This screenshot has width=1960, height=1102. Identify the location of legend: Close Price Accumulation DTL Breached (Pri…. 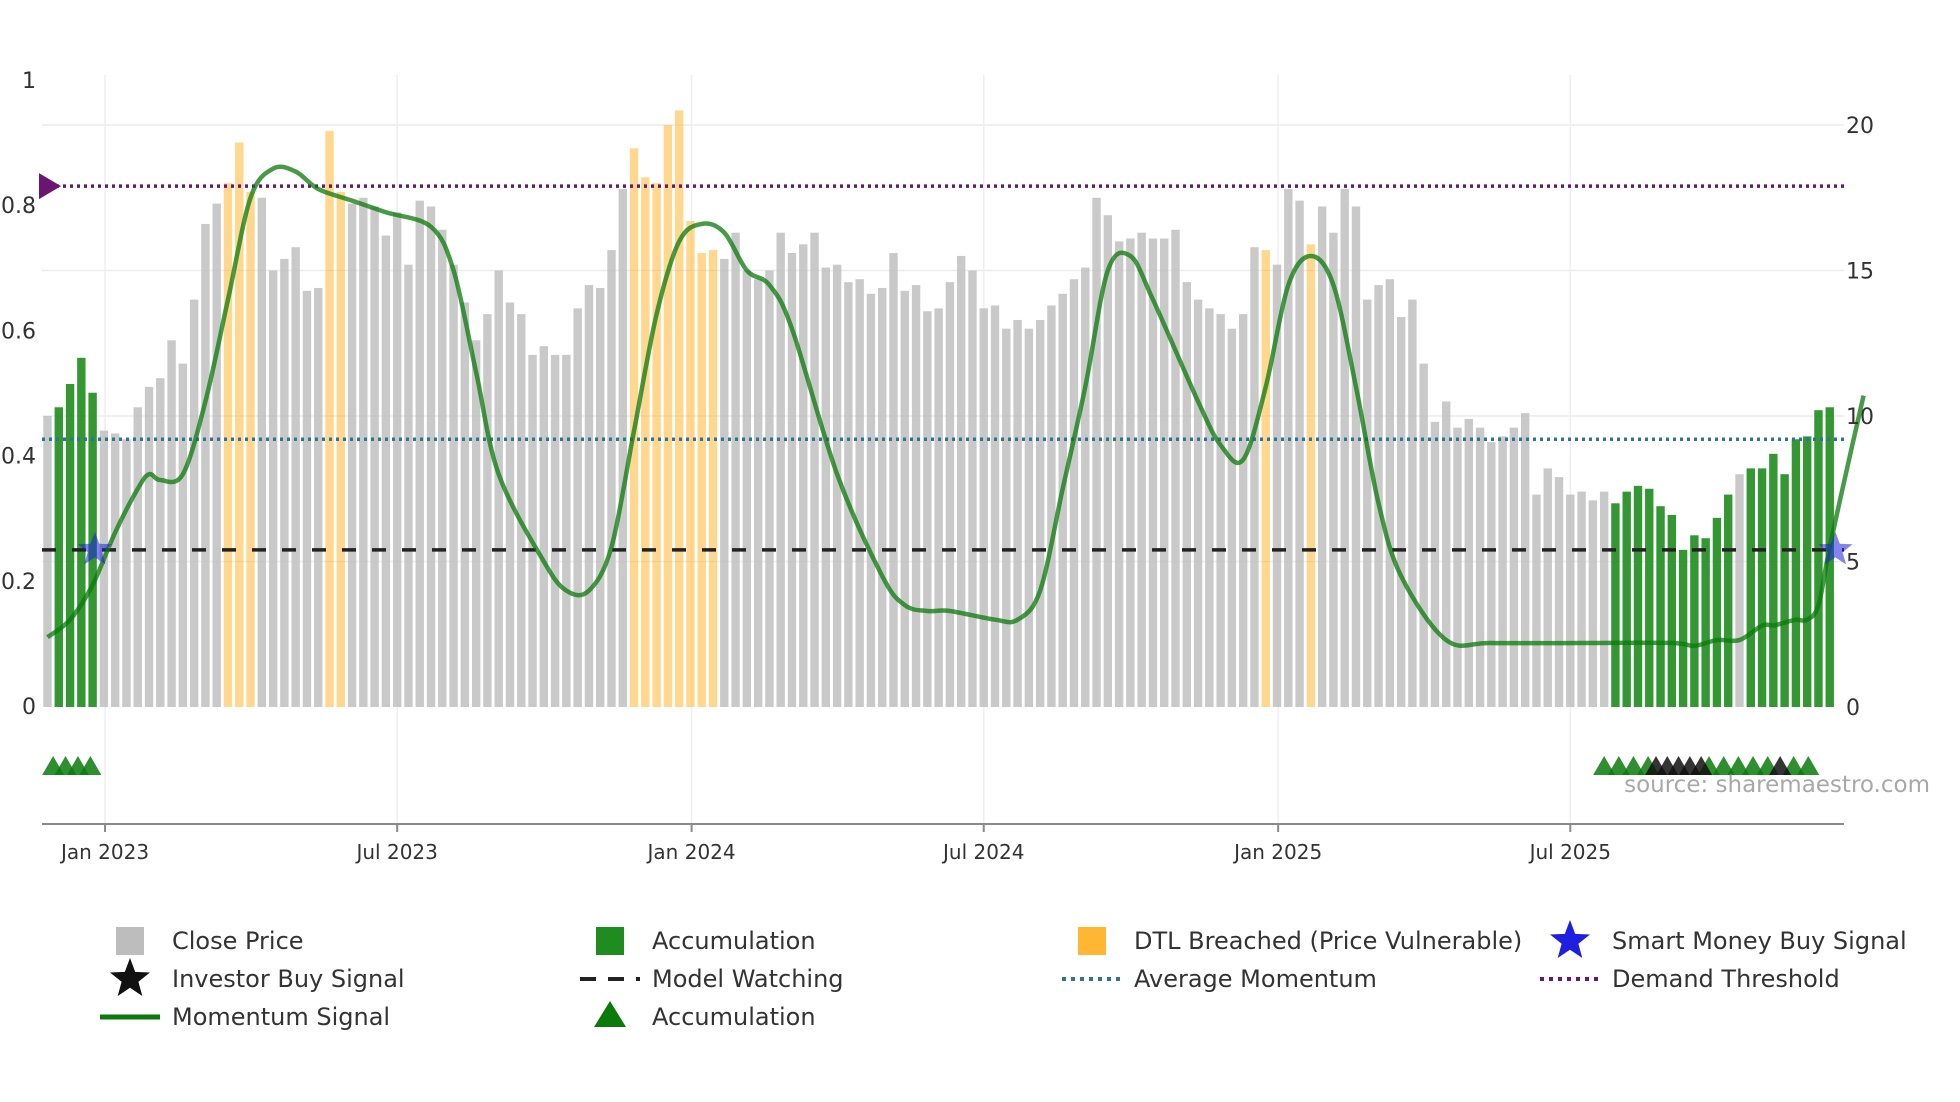
(1003, 975).